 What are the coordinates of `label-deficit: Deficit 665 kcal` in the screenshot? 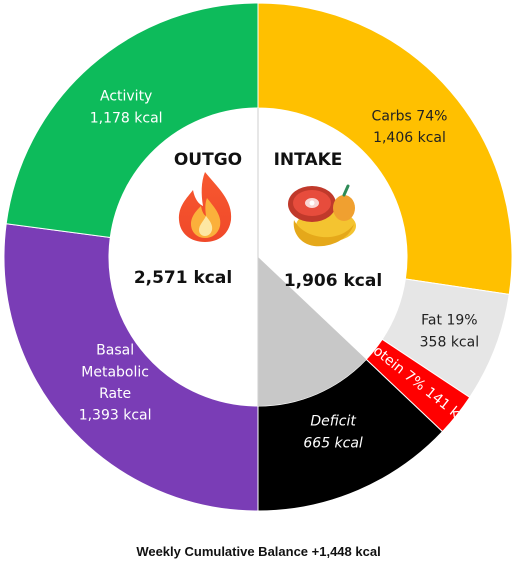 It's located at (333, 433).